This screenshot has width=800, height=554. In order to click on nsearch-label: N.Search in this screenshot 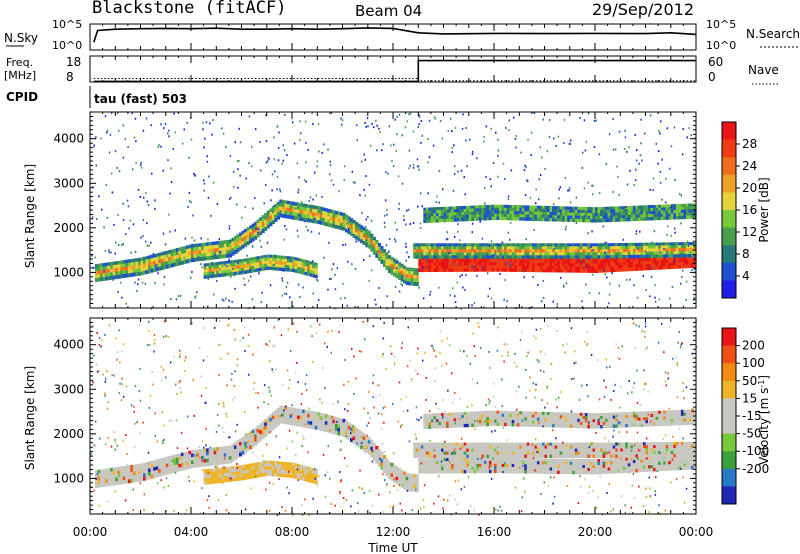, I will do `click(773, 34)`.